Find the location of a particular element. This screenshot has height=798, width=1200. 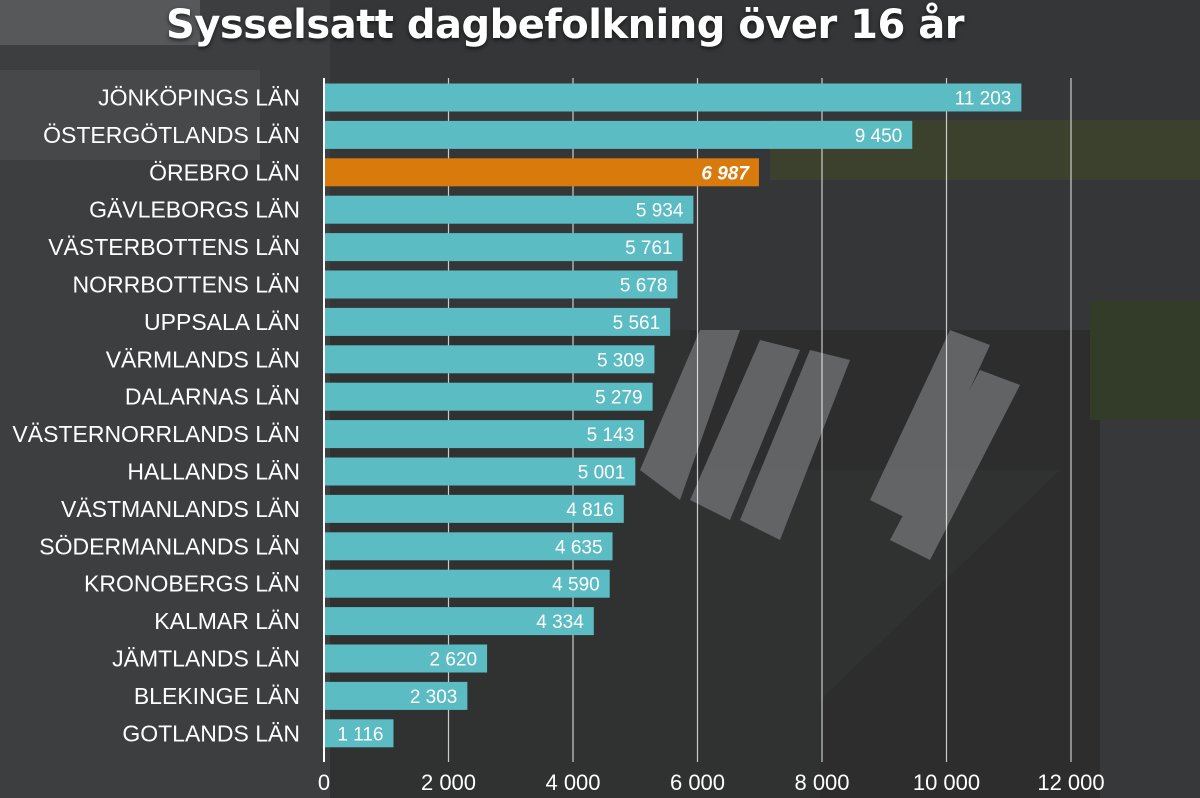

category-label: VÄSTERNORRLANDS LÄN is located at coordinates (156, 434).